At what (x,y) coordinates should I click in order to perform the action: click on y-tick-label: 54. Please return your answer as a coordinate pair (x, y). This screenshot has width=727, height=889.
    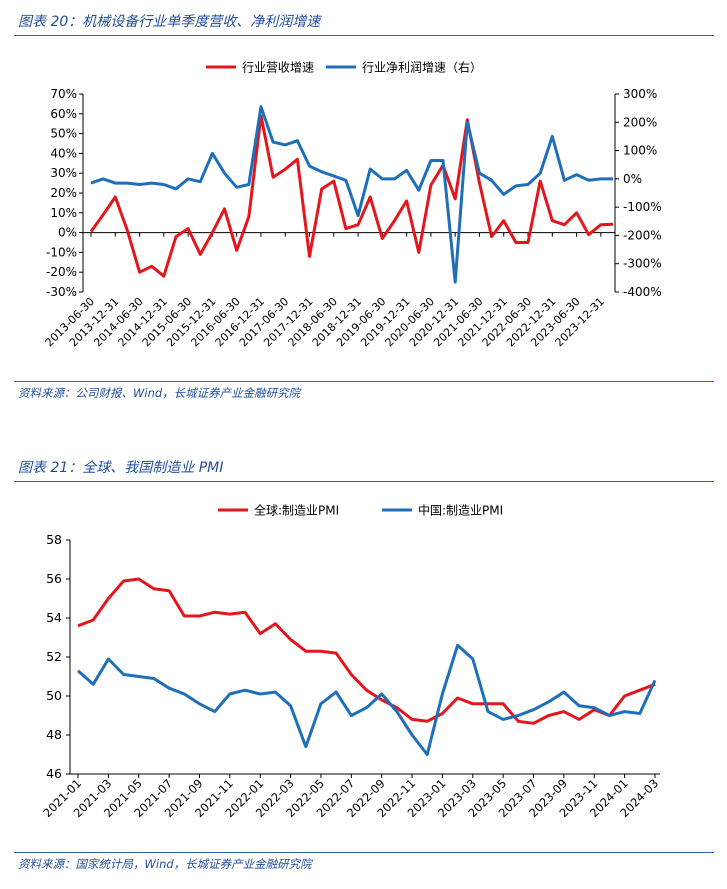
    Looking at the image, I should click on (54, 617).